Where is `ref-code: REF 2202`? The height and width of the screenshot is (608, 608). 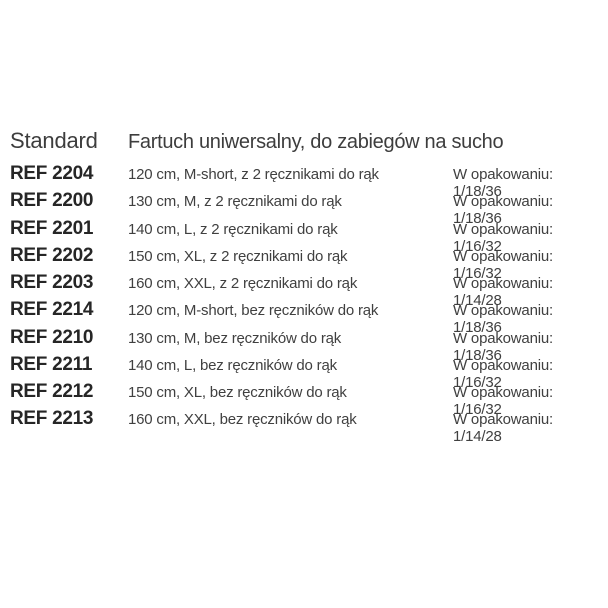 ref-code: REF 2202 is located at coordinates (52, 255).